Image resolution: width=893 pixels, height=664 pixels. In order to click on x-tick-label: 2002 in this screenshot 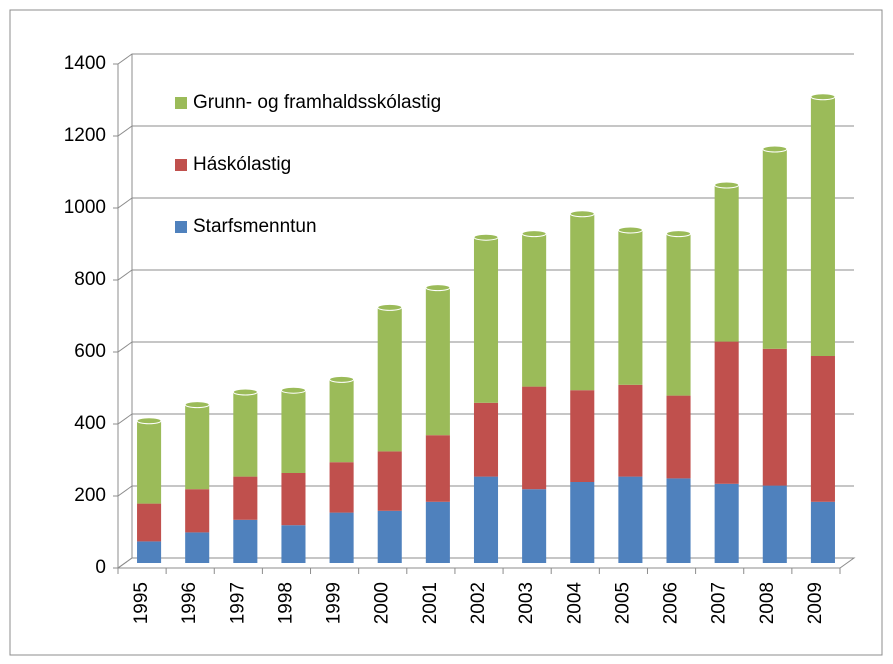, I will do `click(478, 603)`.